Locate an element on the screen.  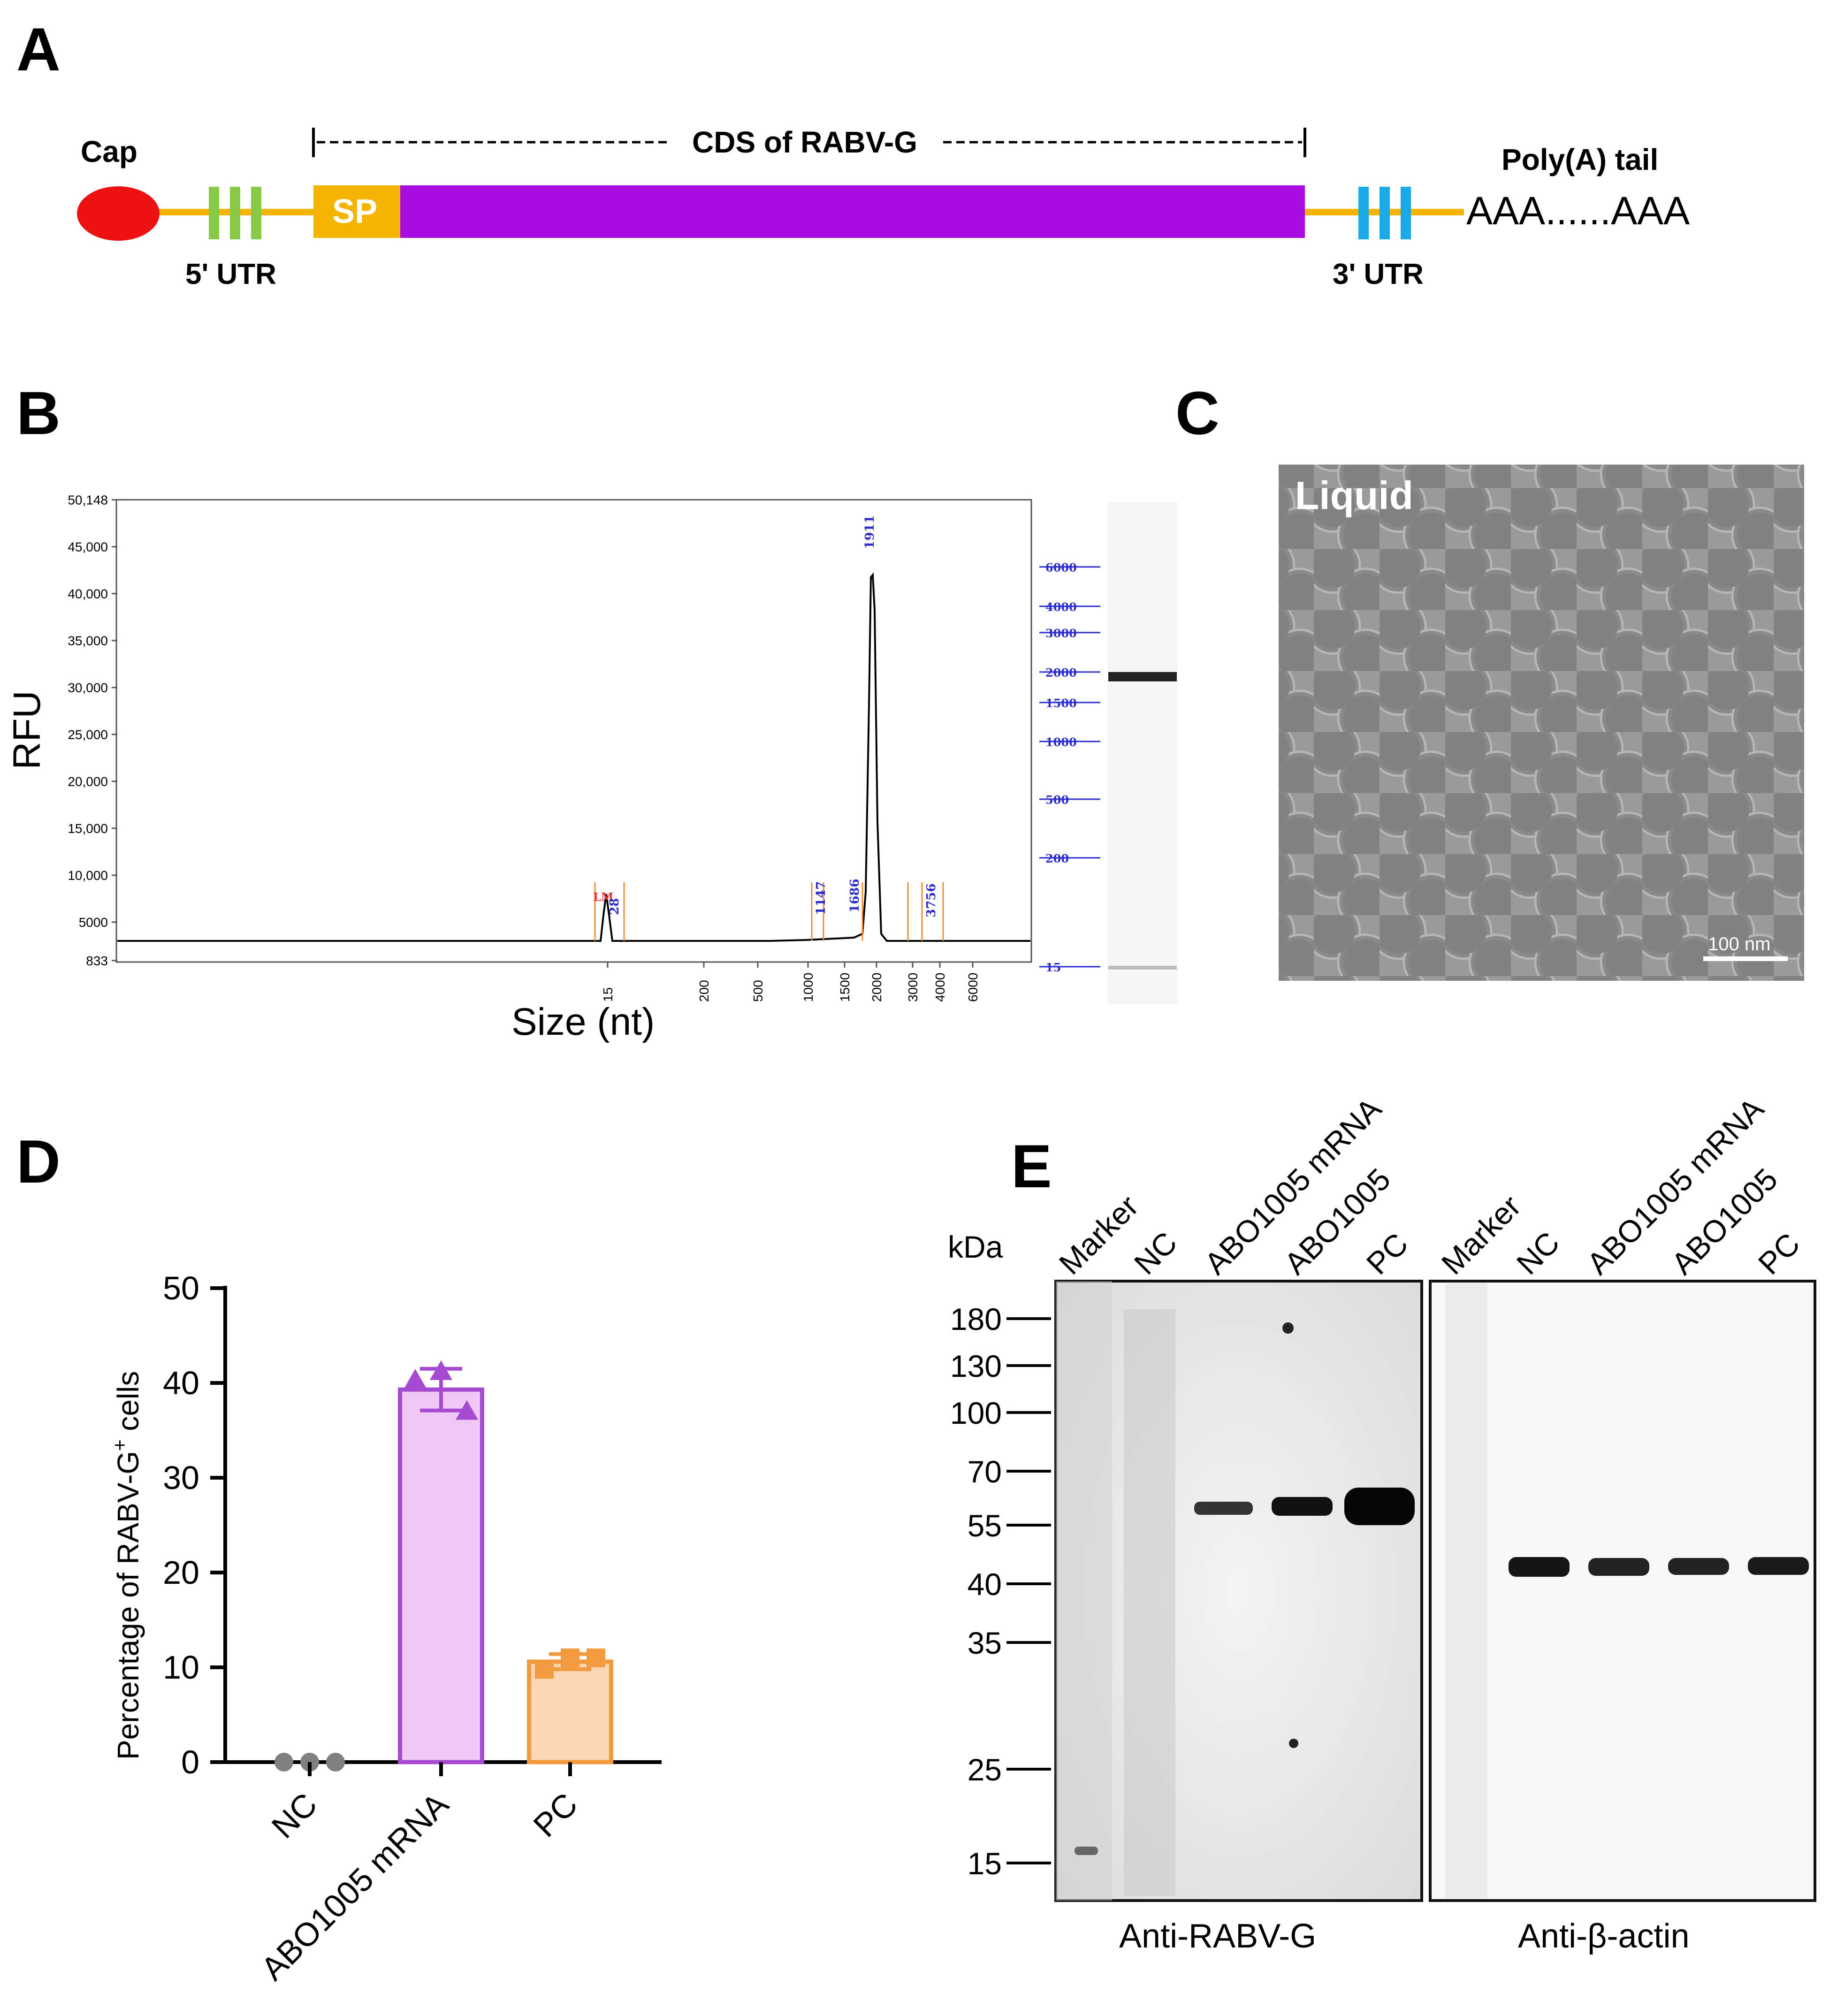
b-y-axis-title: RFU is located at coordinates (27, 730).